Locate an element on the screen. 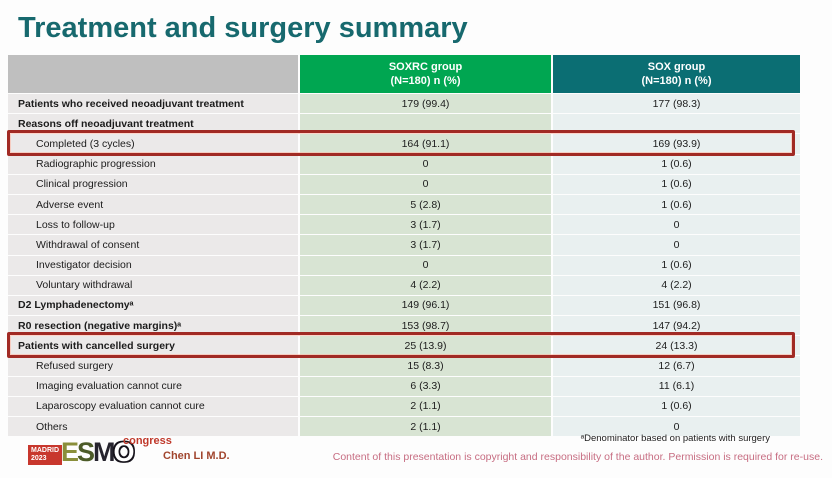  madrid-2023-badge: MADRID 2023 is located at coordinates (45, 455).